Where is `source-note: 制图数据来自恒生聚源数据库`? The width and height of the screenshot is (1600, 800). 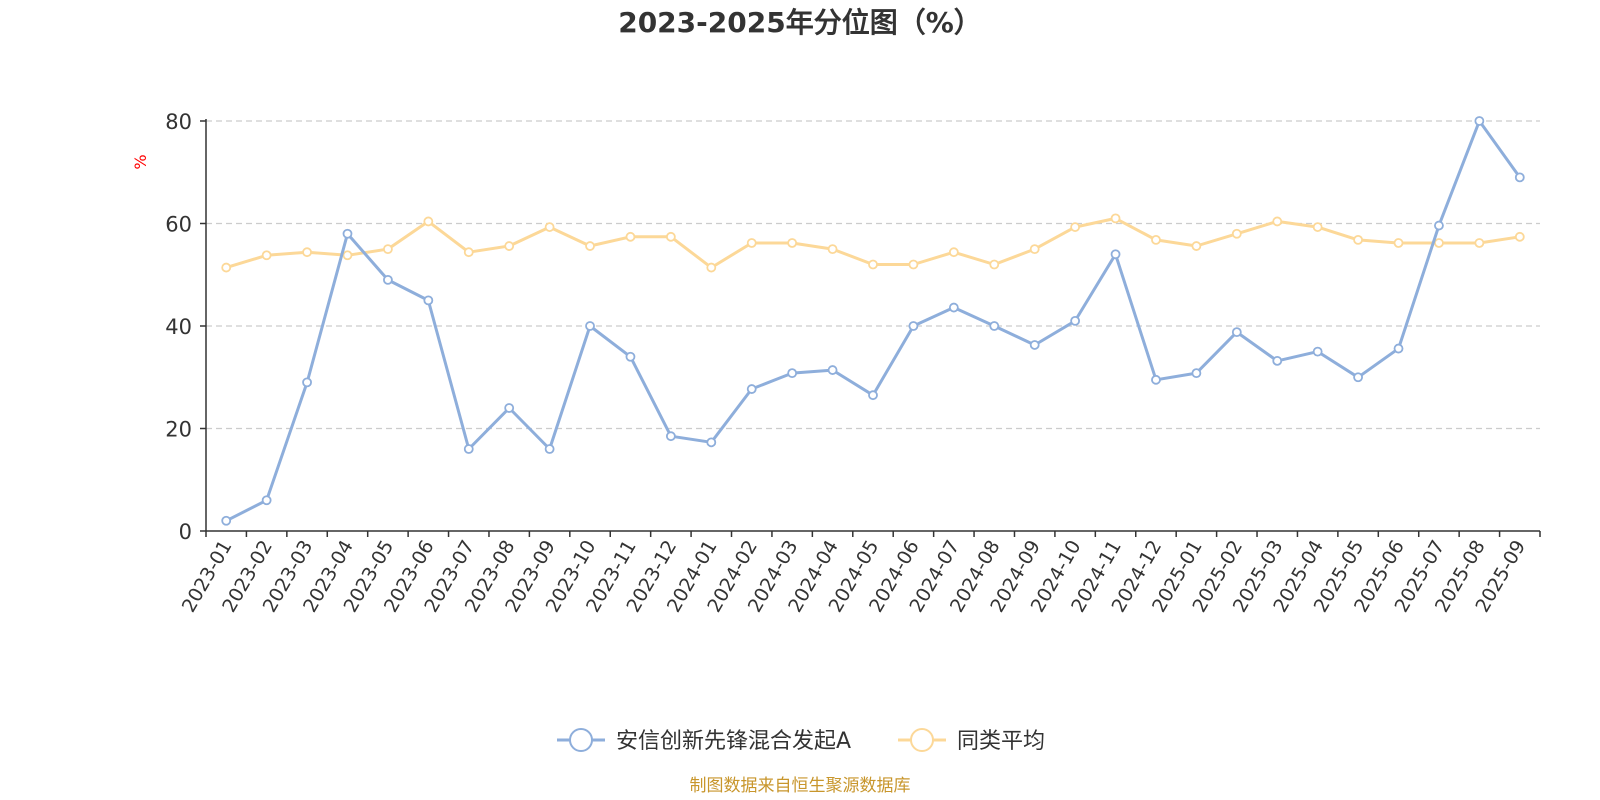 source-note: 制图数据来自恒生聚源数据库 is located at coordinates (800, 786).